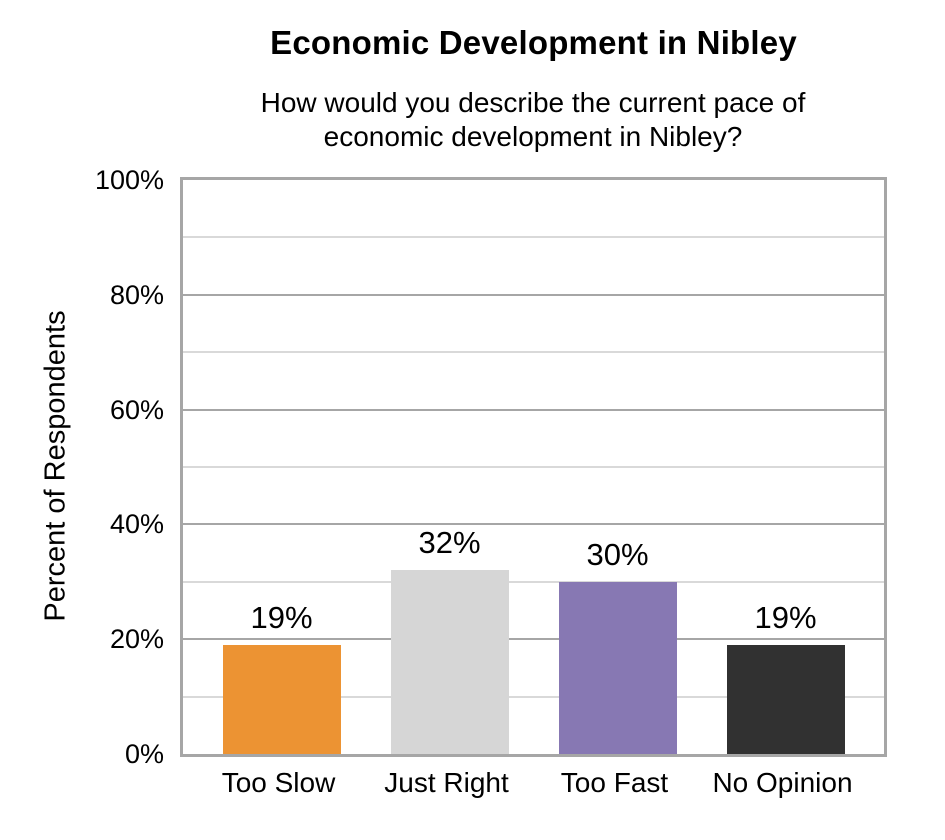  I want to click on x-axis-label-too-fast: Too Fast, so click(614, 782).